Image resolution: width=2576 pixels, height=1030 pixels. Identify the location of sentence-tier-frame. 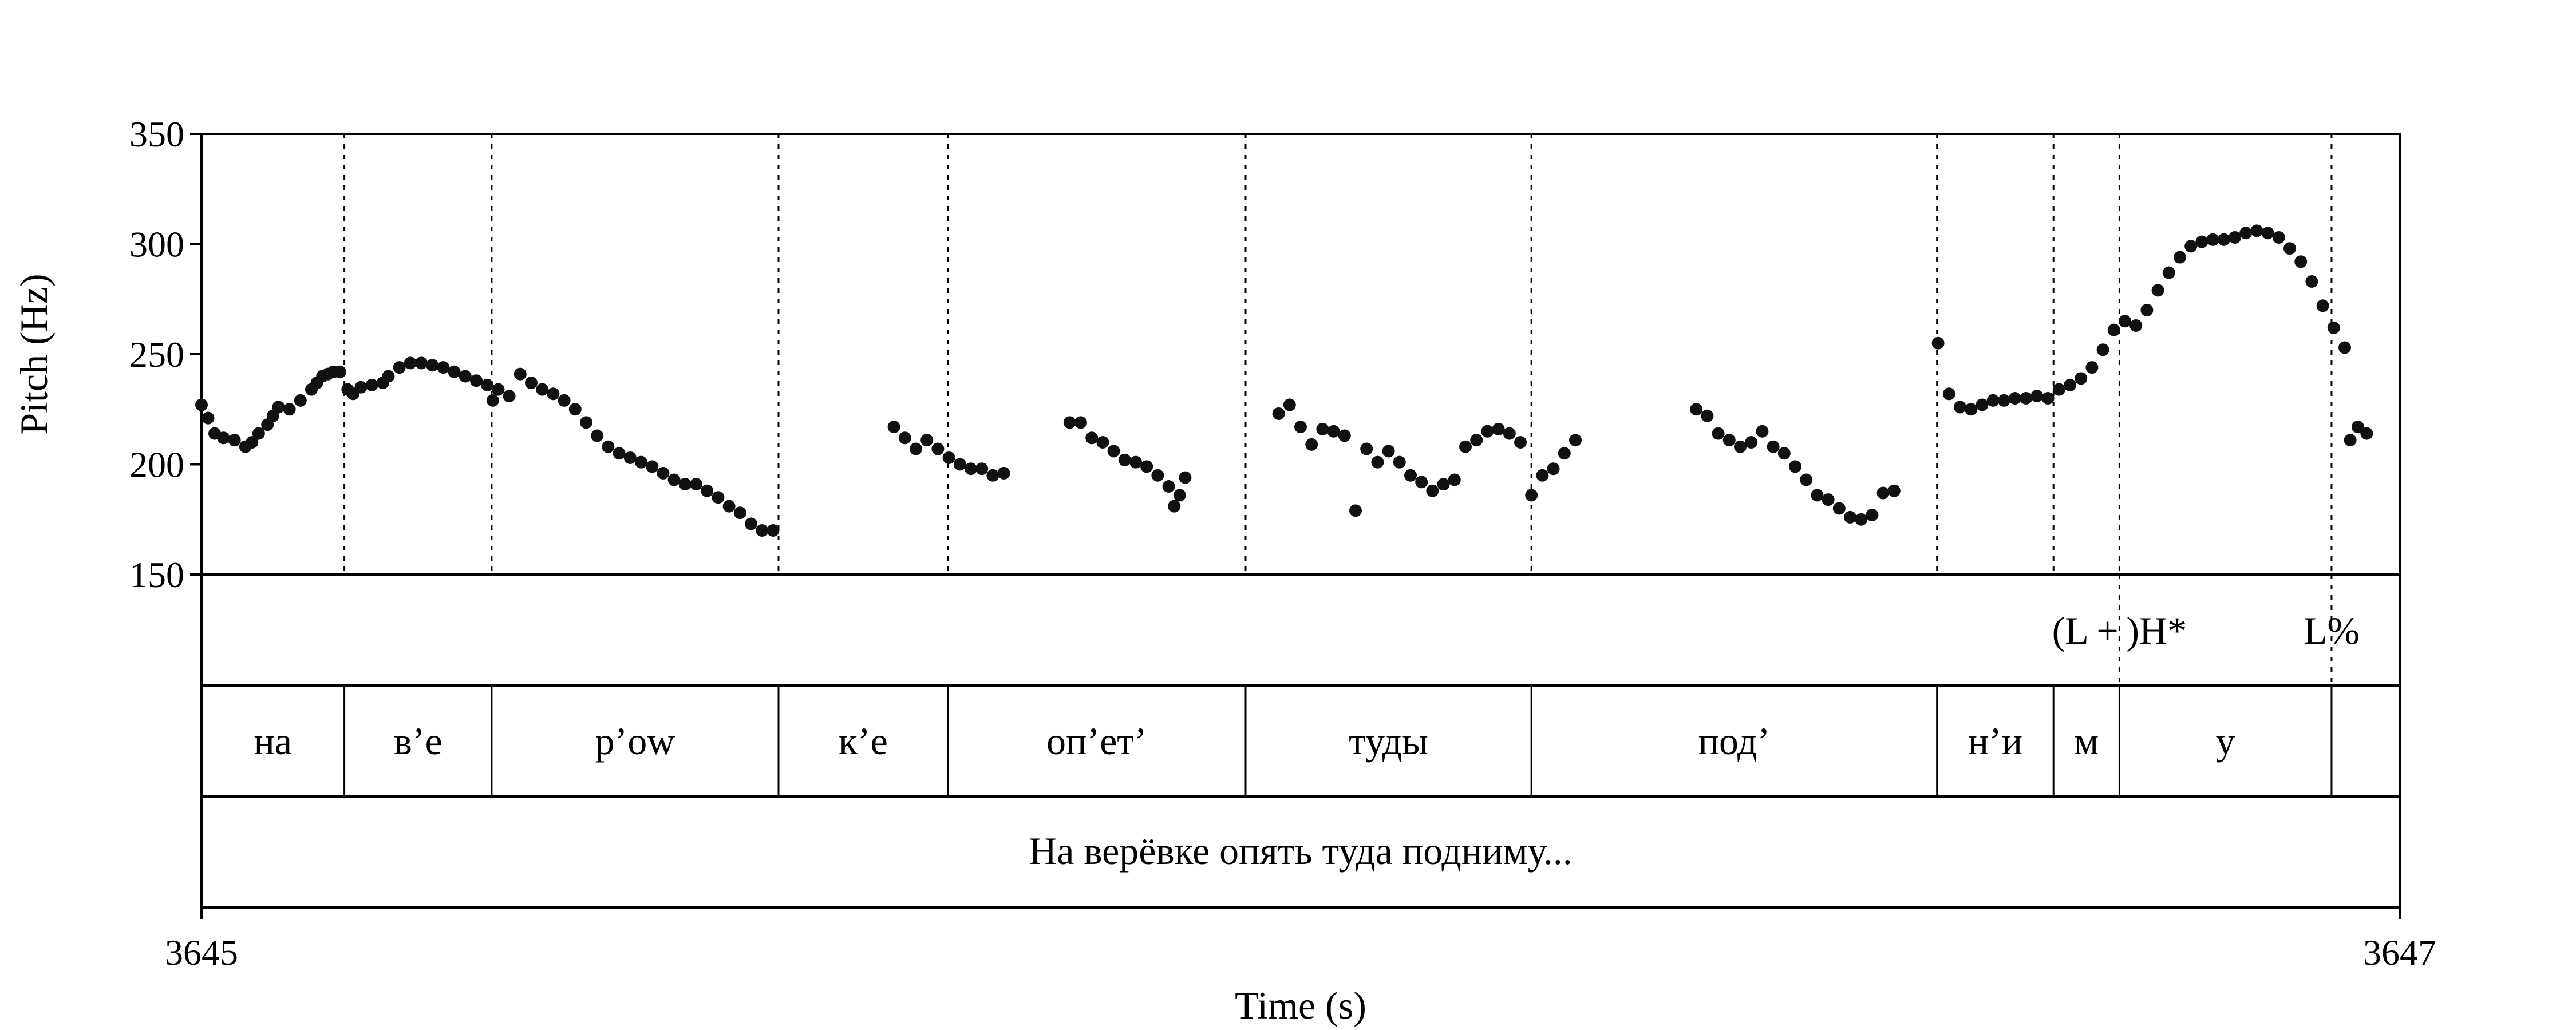
(1300, 852).